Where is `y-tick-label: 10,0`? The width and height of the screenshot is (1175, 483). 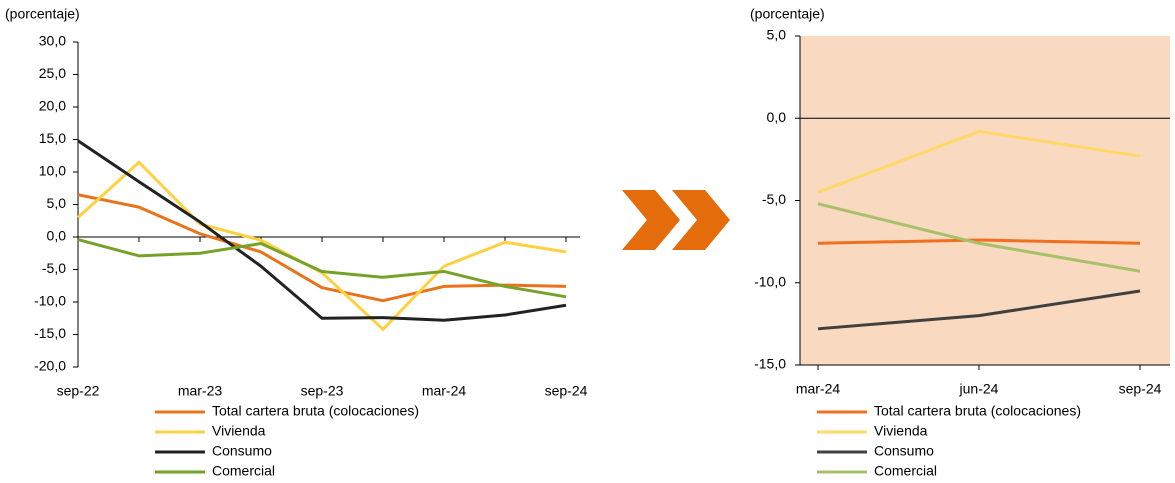
y-tick-label: 10,0 is located at coordinates (52, 171).